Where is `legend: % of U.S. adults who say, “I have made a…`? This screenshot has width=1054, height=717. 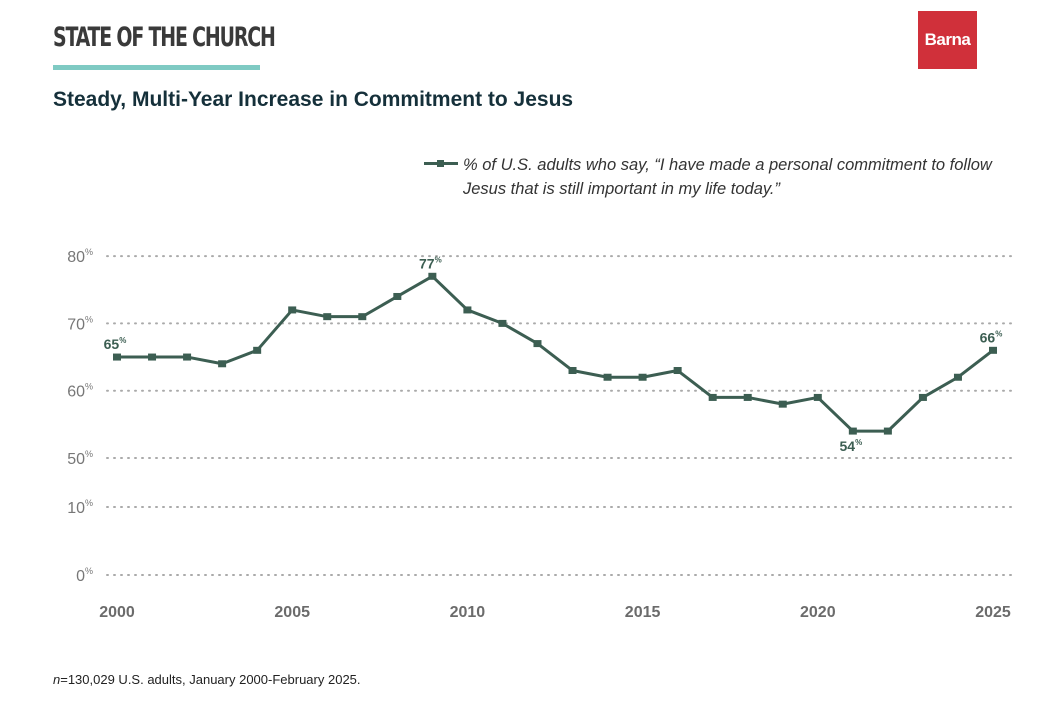 legend: % of U.S. adults who say, “I have made a… is located at coordinates (724, 177).